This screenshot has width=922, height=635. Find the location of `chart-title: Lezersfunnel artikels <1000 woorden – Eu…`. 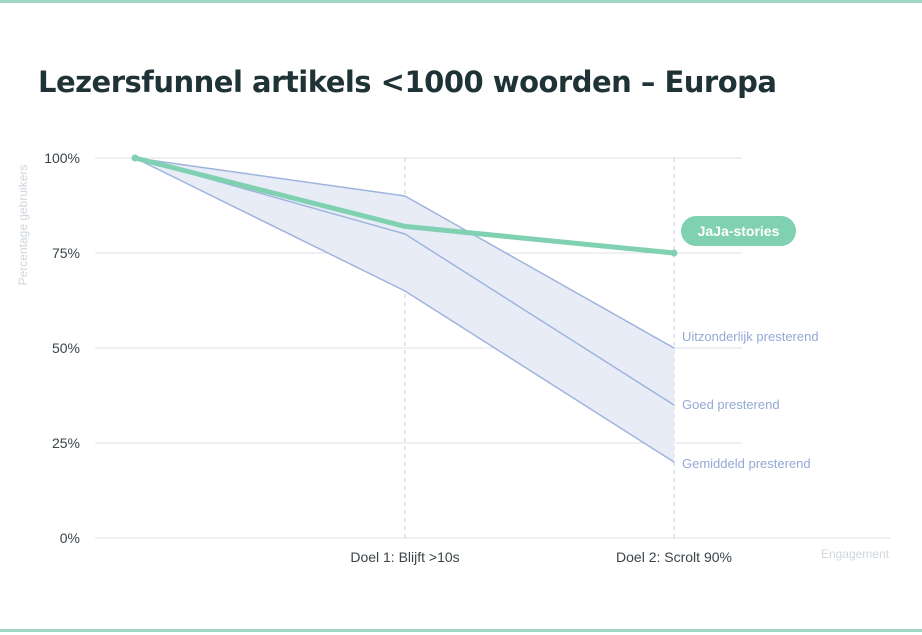

chart-title: Lezersfunnel artikels <1000 woorden – Eu… is located at coordinates (407, 82).